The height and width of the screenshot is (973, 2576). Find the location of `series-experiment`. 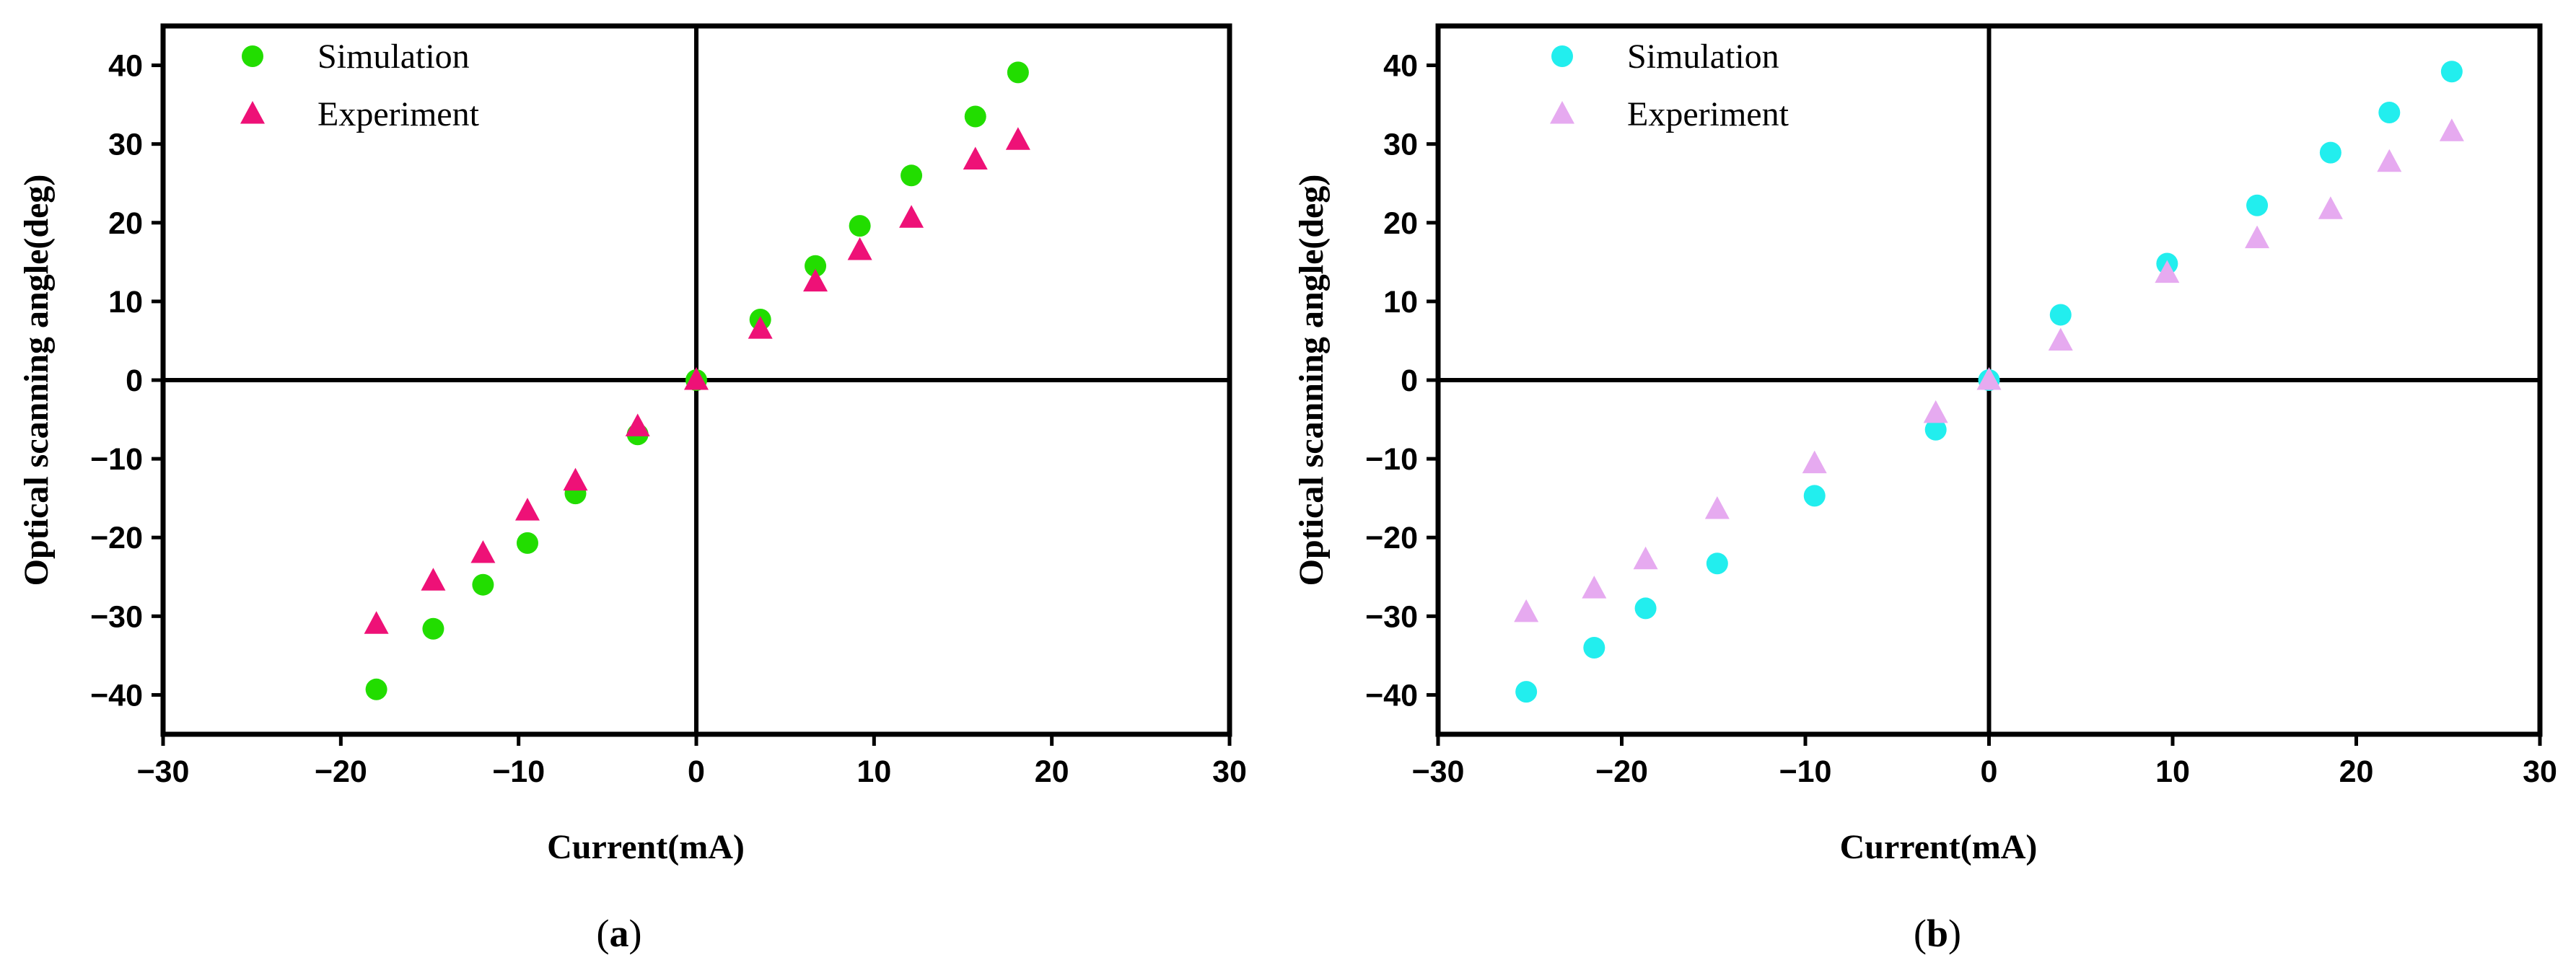

series-experiment is located at coordinates (697, 380).